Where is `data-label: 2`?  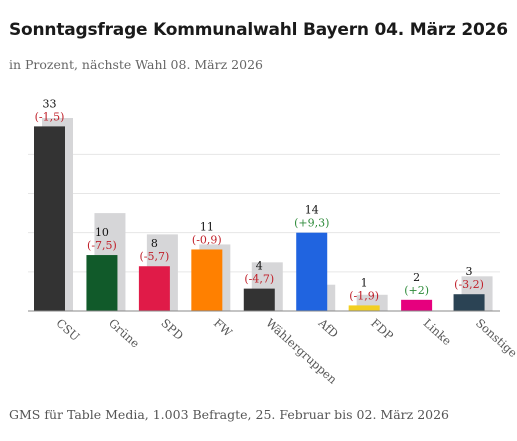
data-label: 2 is located at coordinates (416, 277).